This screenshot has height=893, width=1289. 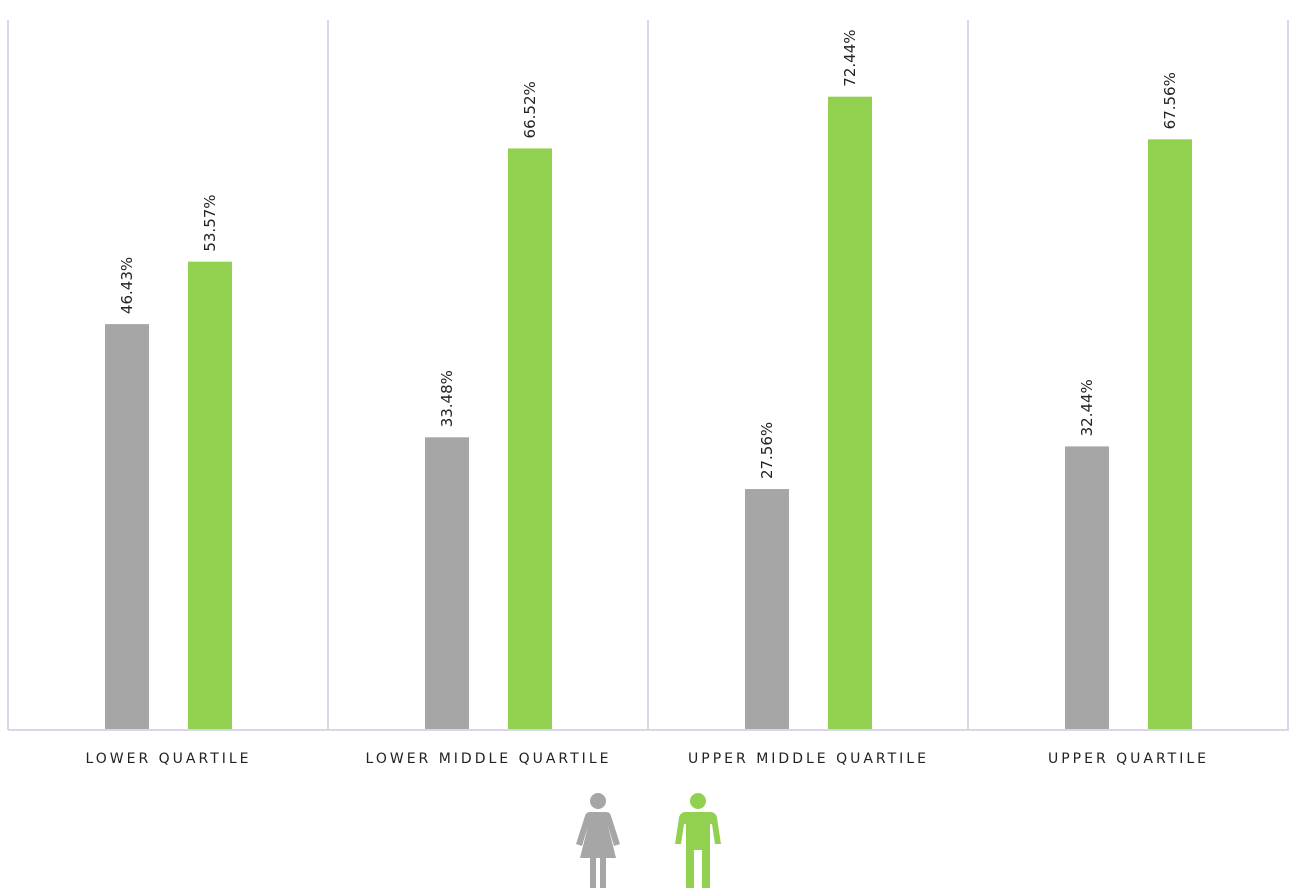 What do you see at coordinates (598, 801) in the screenshot?
I see `female-icon-head` at bounding box center [598, 801].